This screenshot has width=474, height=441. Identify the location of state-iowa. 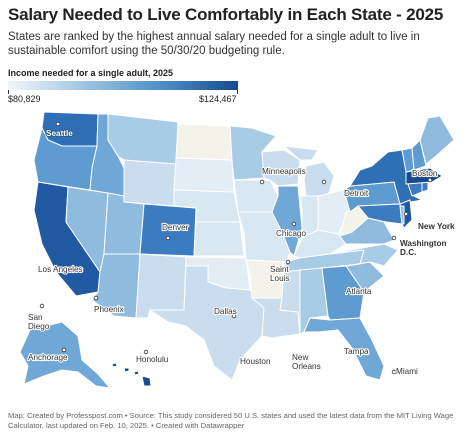
(256, 196).